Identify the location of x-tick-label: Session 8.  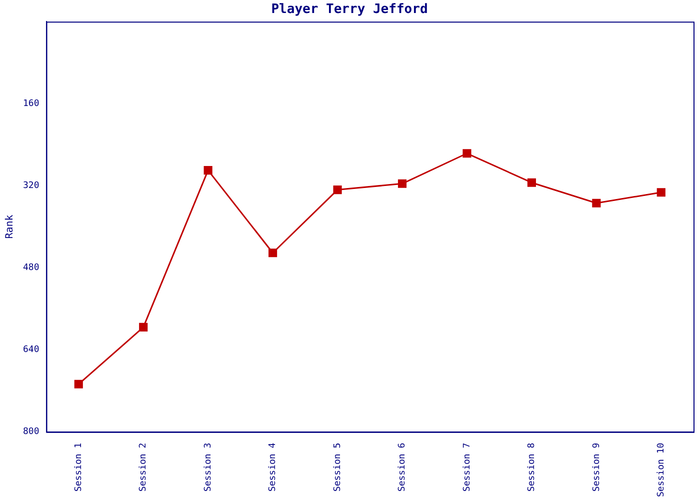
(532, 467).